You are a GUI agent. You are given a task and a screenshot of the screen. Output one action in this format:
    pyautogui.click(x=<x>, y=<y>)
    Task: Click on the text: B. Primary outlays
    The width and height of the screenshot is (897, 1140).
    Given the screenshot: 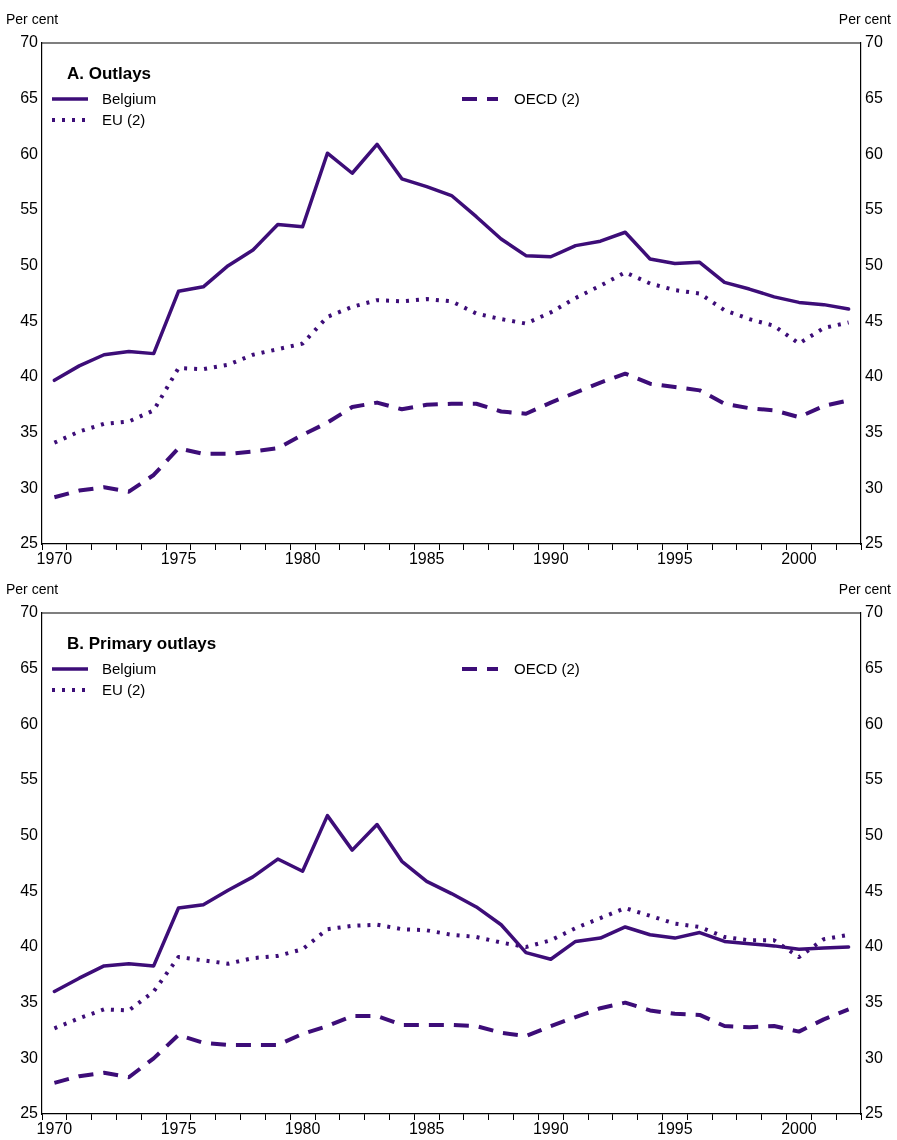 What is the action you would take?
    pyautogui.click(x=142, y=643)
    